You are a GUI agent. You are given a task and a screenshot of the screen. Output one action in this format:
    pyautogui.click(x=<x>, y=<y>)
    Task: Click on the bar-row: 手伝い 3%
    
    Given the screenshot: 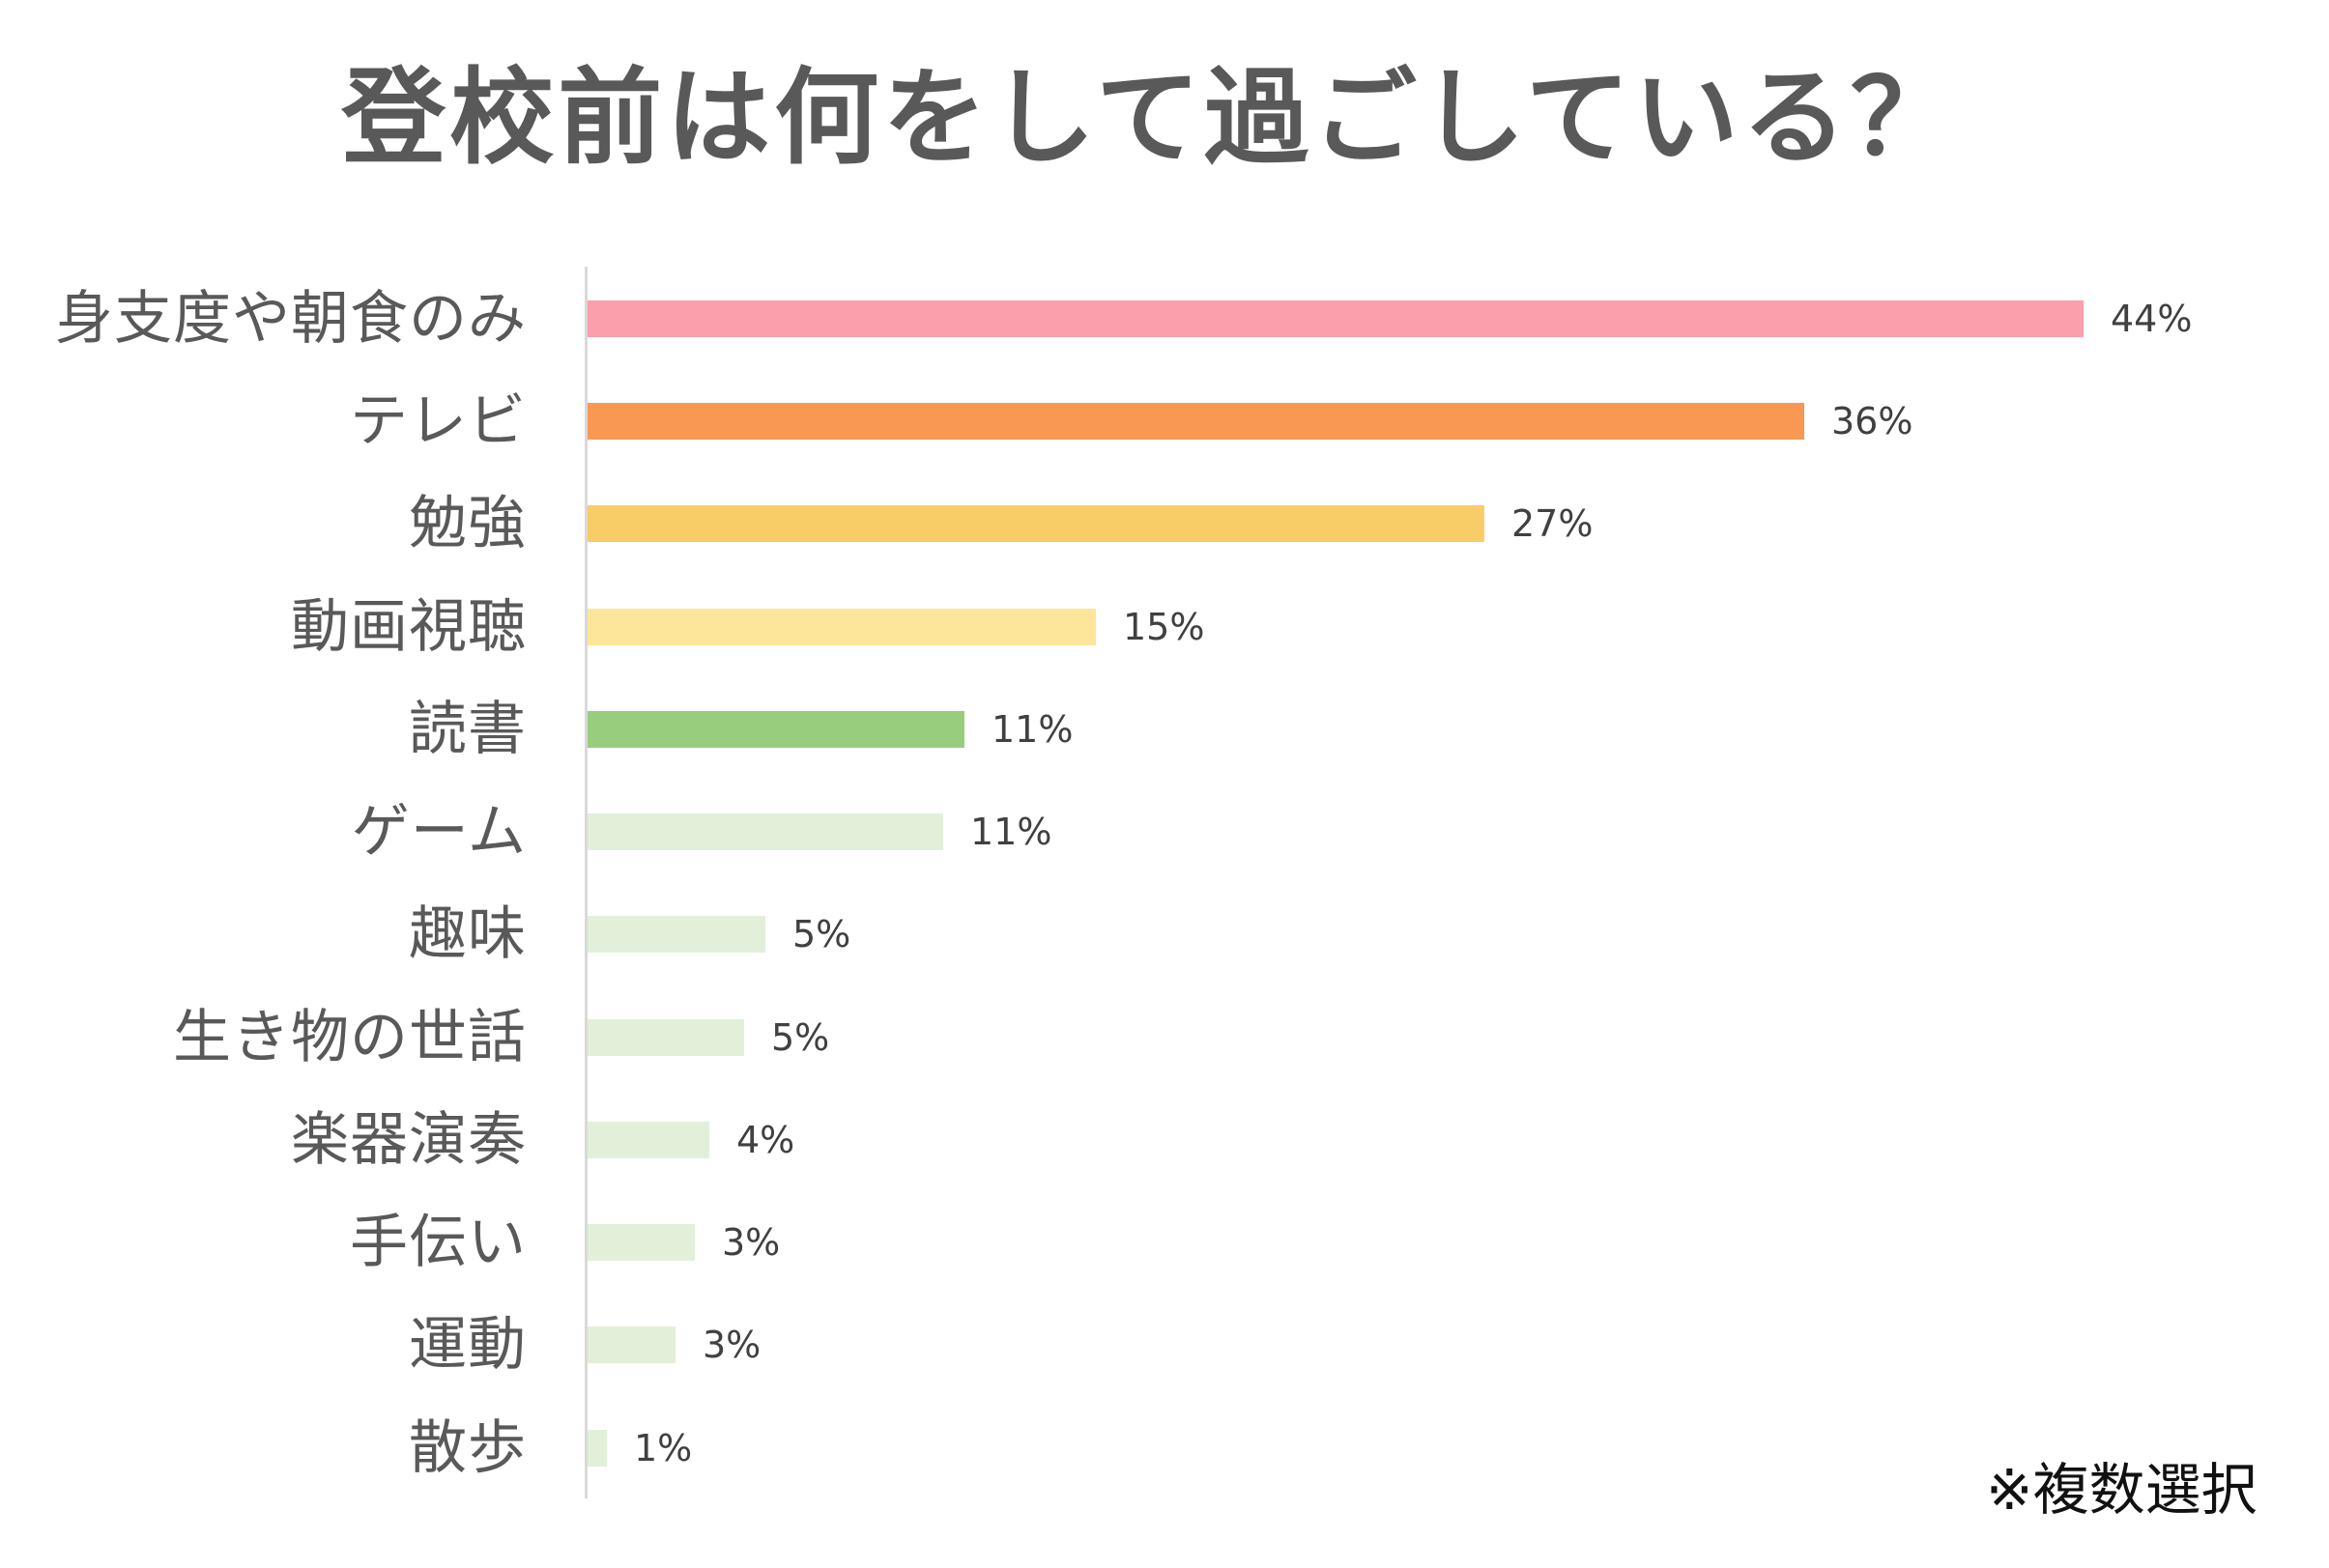 What is the action you would take?
    pyautogui.click(x=1164, y=1242)
    